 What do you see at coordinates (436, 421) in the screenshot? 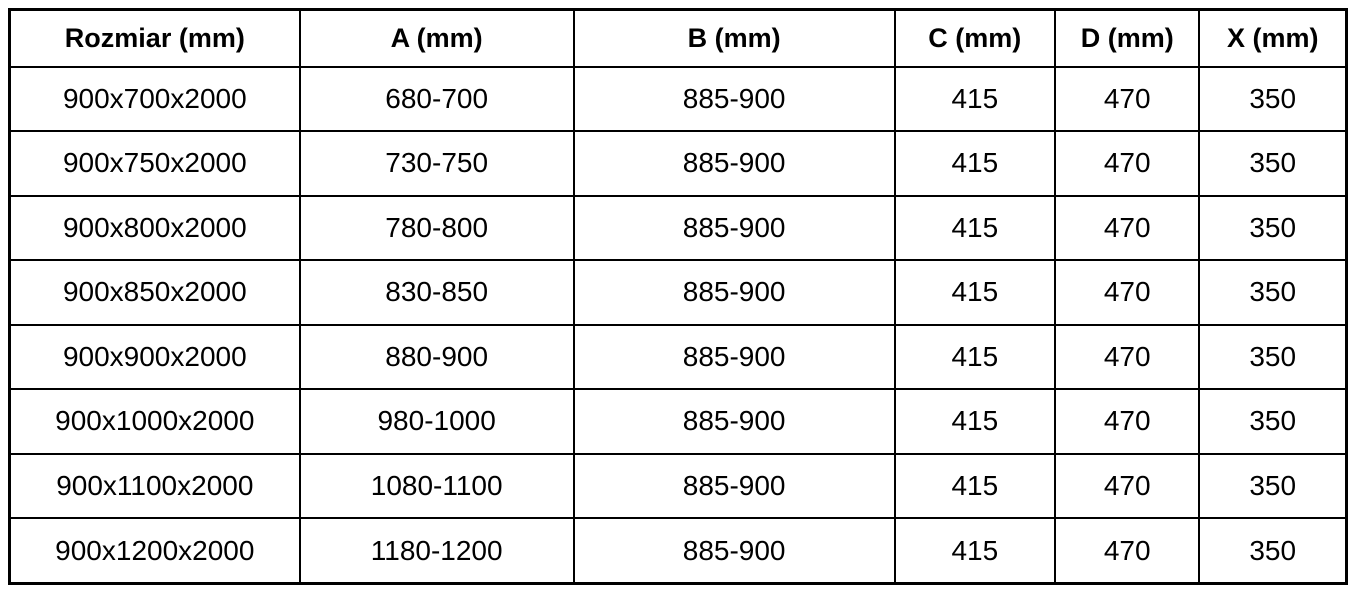
I see `cell-a: 980-1000` at bounding box center [436, 421].